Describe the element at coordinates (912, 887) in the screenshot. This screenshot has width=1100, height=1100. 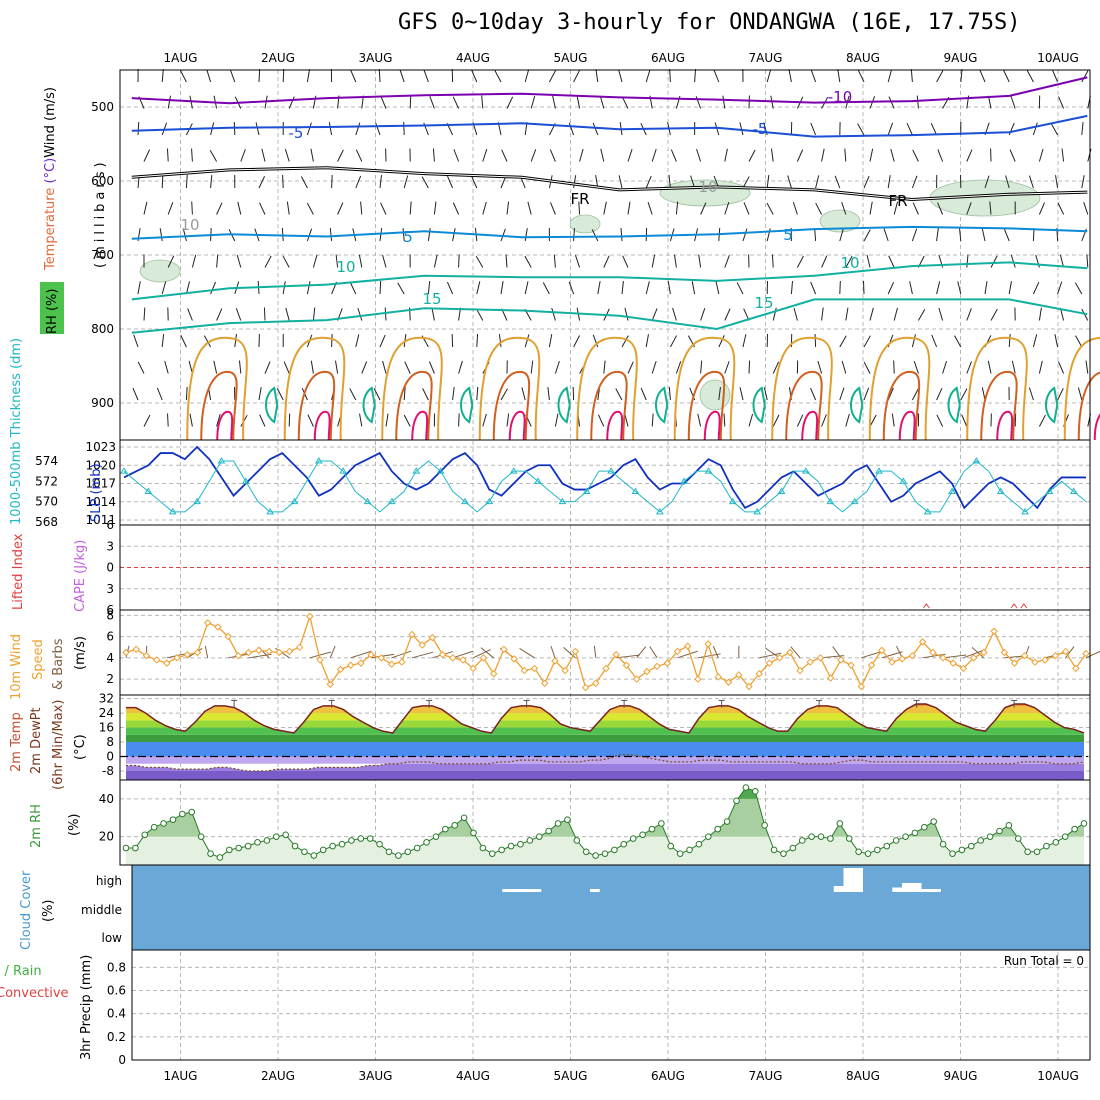
I see `cloud-bar` at that location.